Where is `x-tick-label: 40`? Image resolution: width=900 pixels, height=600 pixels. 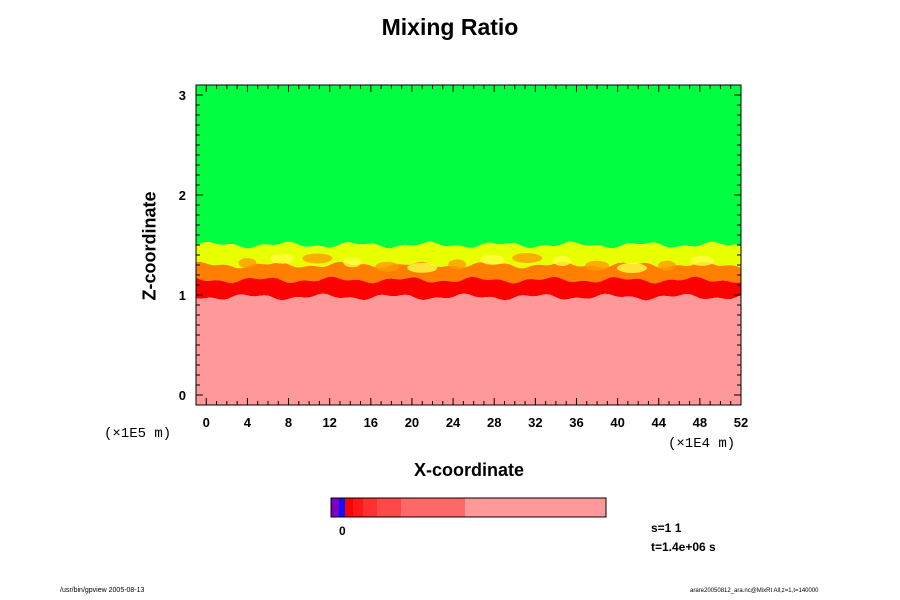
x-tick-label: 40 is located at coordinates (617, 422).